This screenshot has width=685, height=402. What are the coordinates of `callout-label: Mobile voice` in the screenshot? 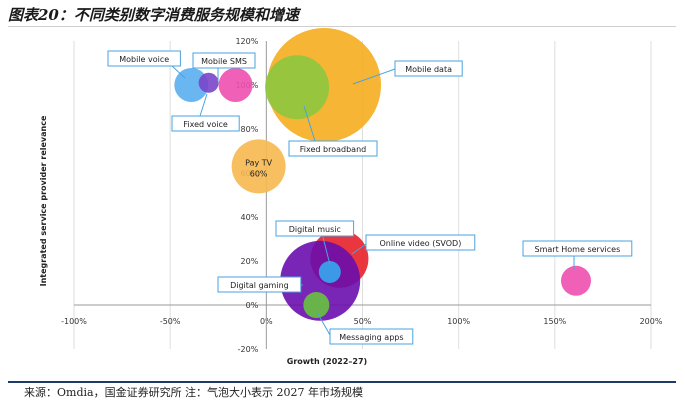 It's located at (144, 59).